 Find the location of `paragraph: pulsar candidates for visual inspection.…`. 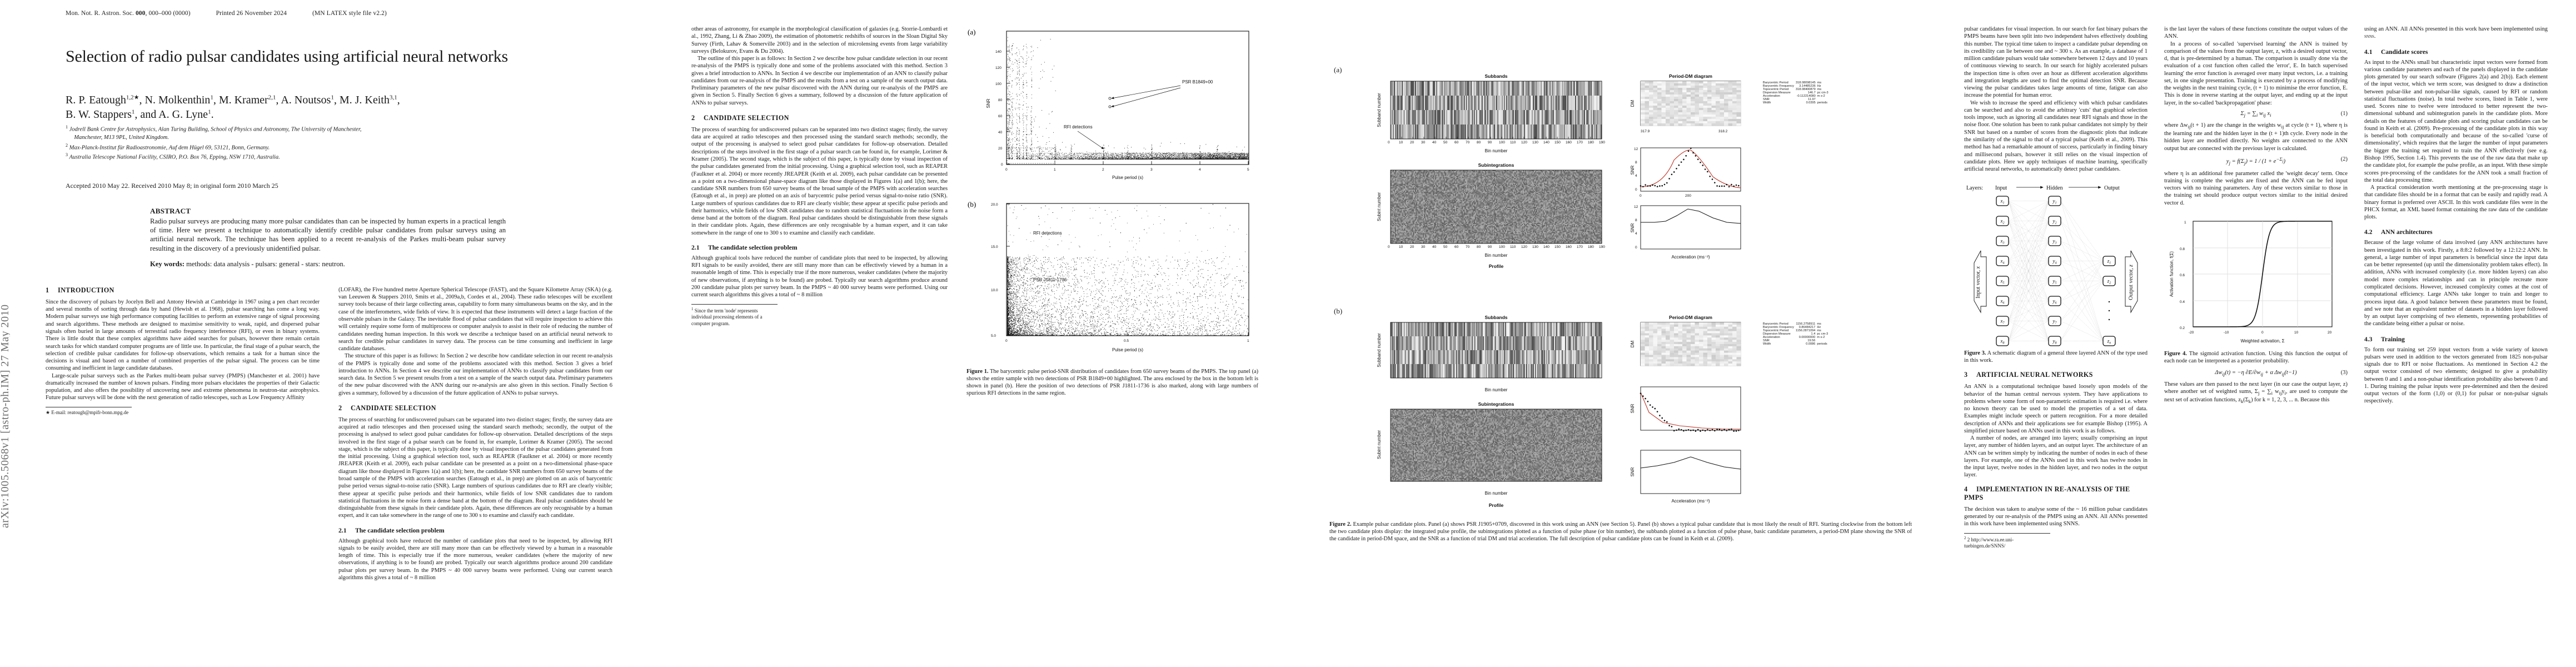

paragraph: pulsar candidates for visual inspection.… is located at coordinates (2056, 62).